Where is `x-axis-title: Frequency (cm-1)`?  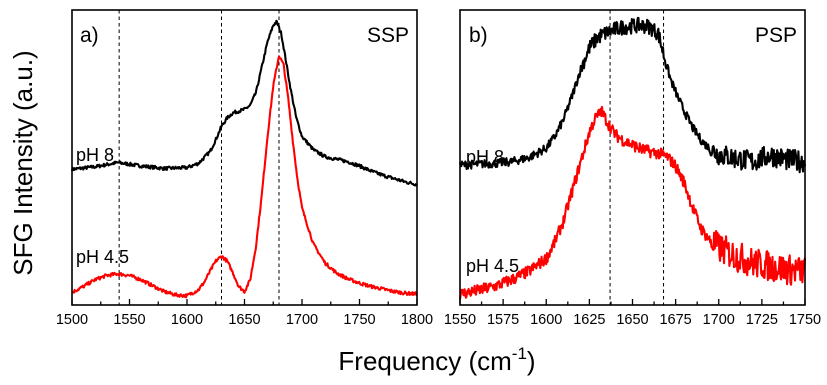
x-axis-title: Frequency (cm-1) is located at coordinates (436, 360).